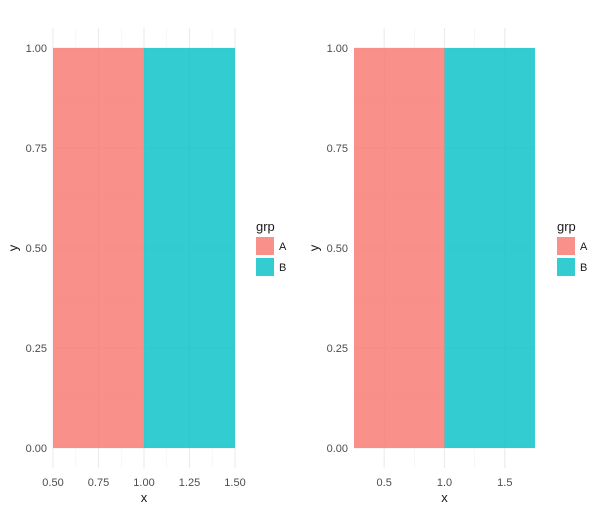 This screenshot has height=509, width=600. I want to click on x-tick-labels: 0.5 1.0 1.5, so click(445, 483).